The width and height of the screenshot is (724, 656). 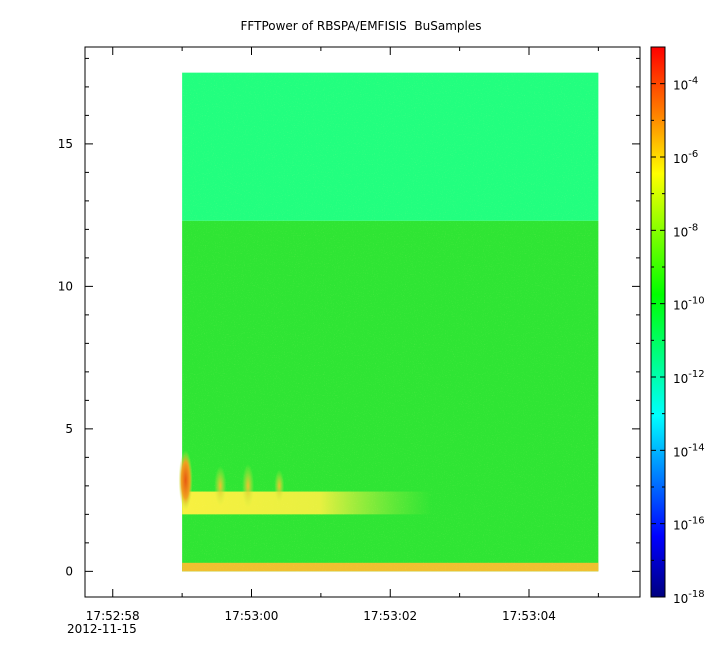 What do you see at coordinates (658, 322) in the screenshot?
I see `colorbar` at bounding box center [658, 322].